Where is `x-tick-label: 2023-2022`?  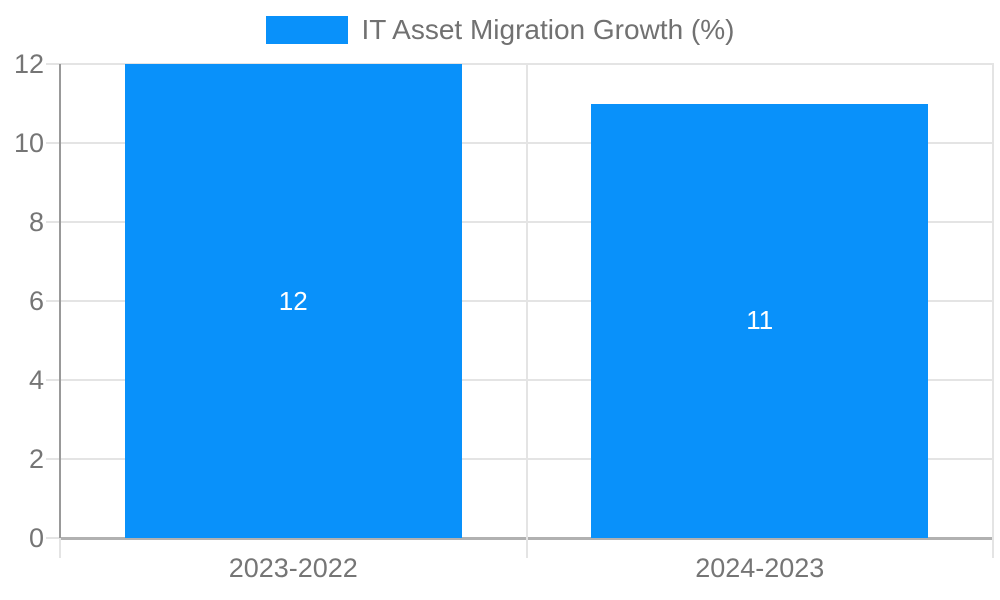 x-tick-label: 2023-2022 is located at coordinates (293, 568).